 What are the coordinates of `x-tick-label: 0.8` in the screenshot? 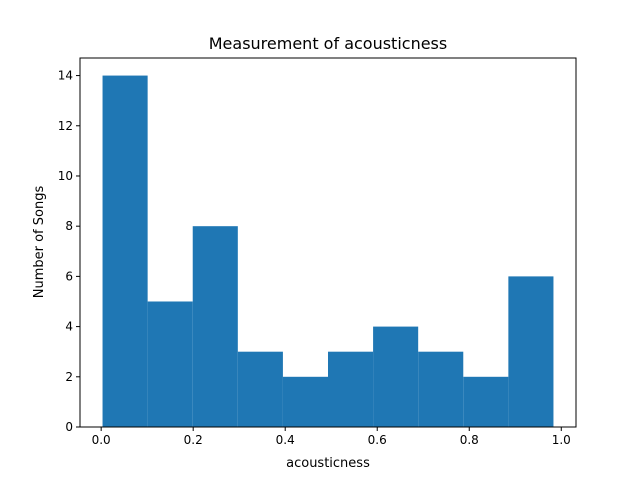 It's located at (469, 440).